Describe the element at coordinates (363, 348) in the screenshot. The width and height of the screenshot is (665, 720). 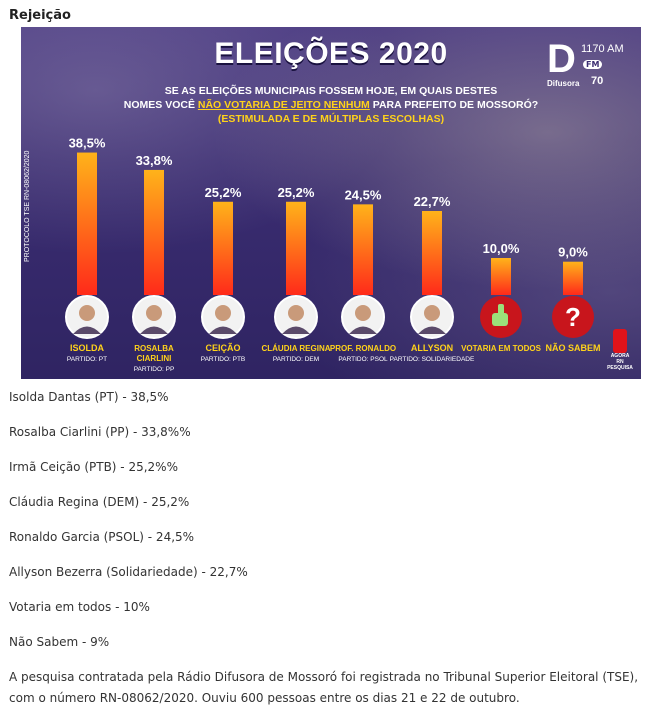
I see `category-label: PROF. RONALDO` at that location.